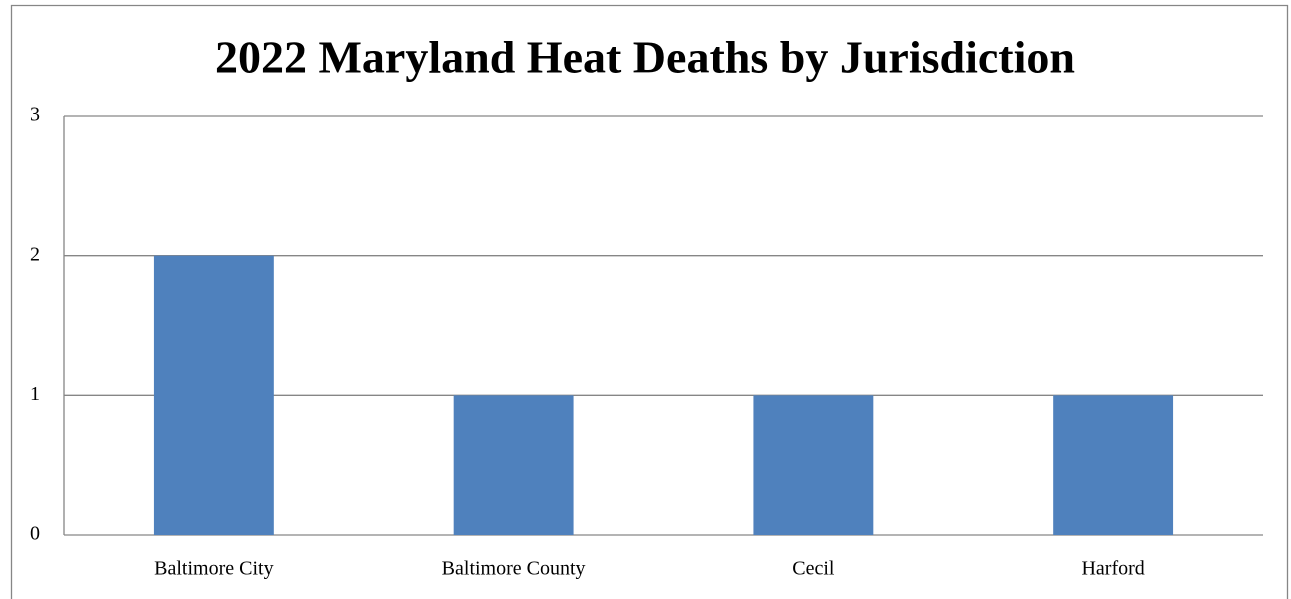  Describe the element at coordinates (813, 569) in the screenshot. I see `x-tick-label: Cecil` at that location.